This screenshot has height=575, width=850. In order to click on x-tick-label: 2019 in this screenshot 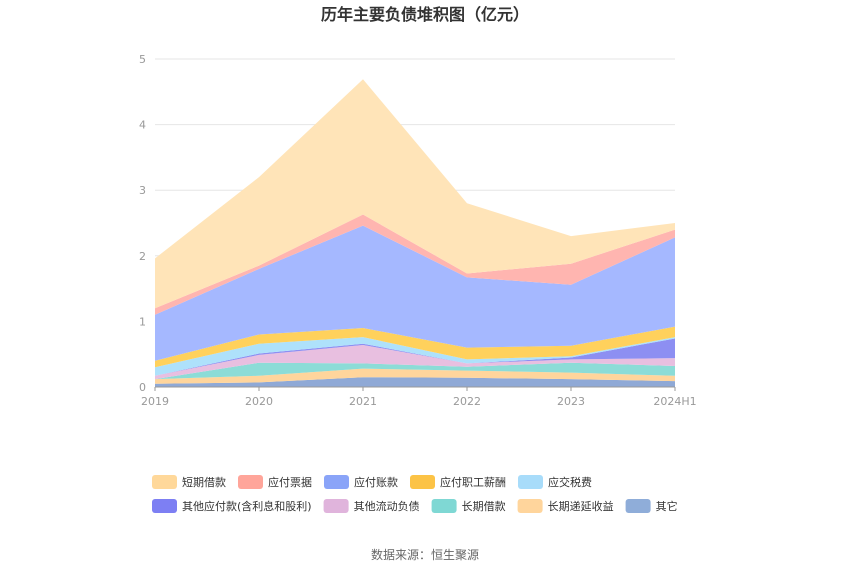, I will do `click(155, 401)`.